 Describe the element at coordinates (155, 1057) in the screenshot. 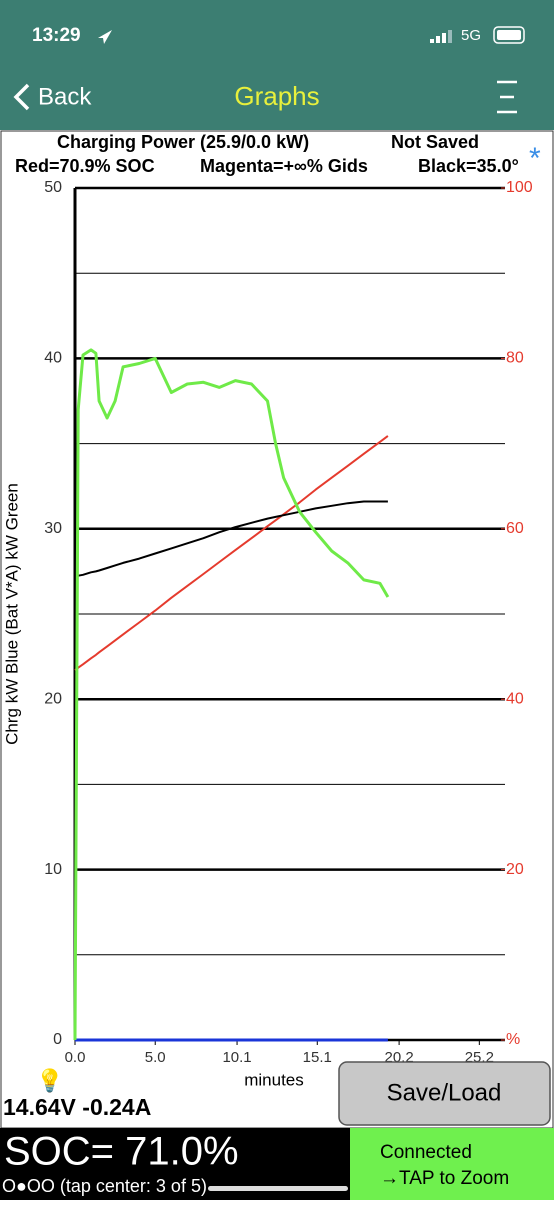

I see `x-tick-label: 5.0` at that location.